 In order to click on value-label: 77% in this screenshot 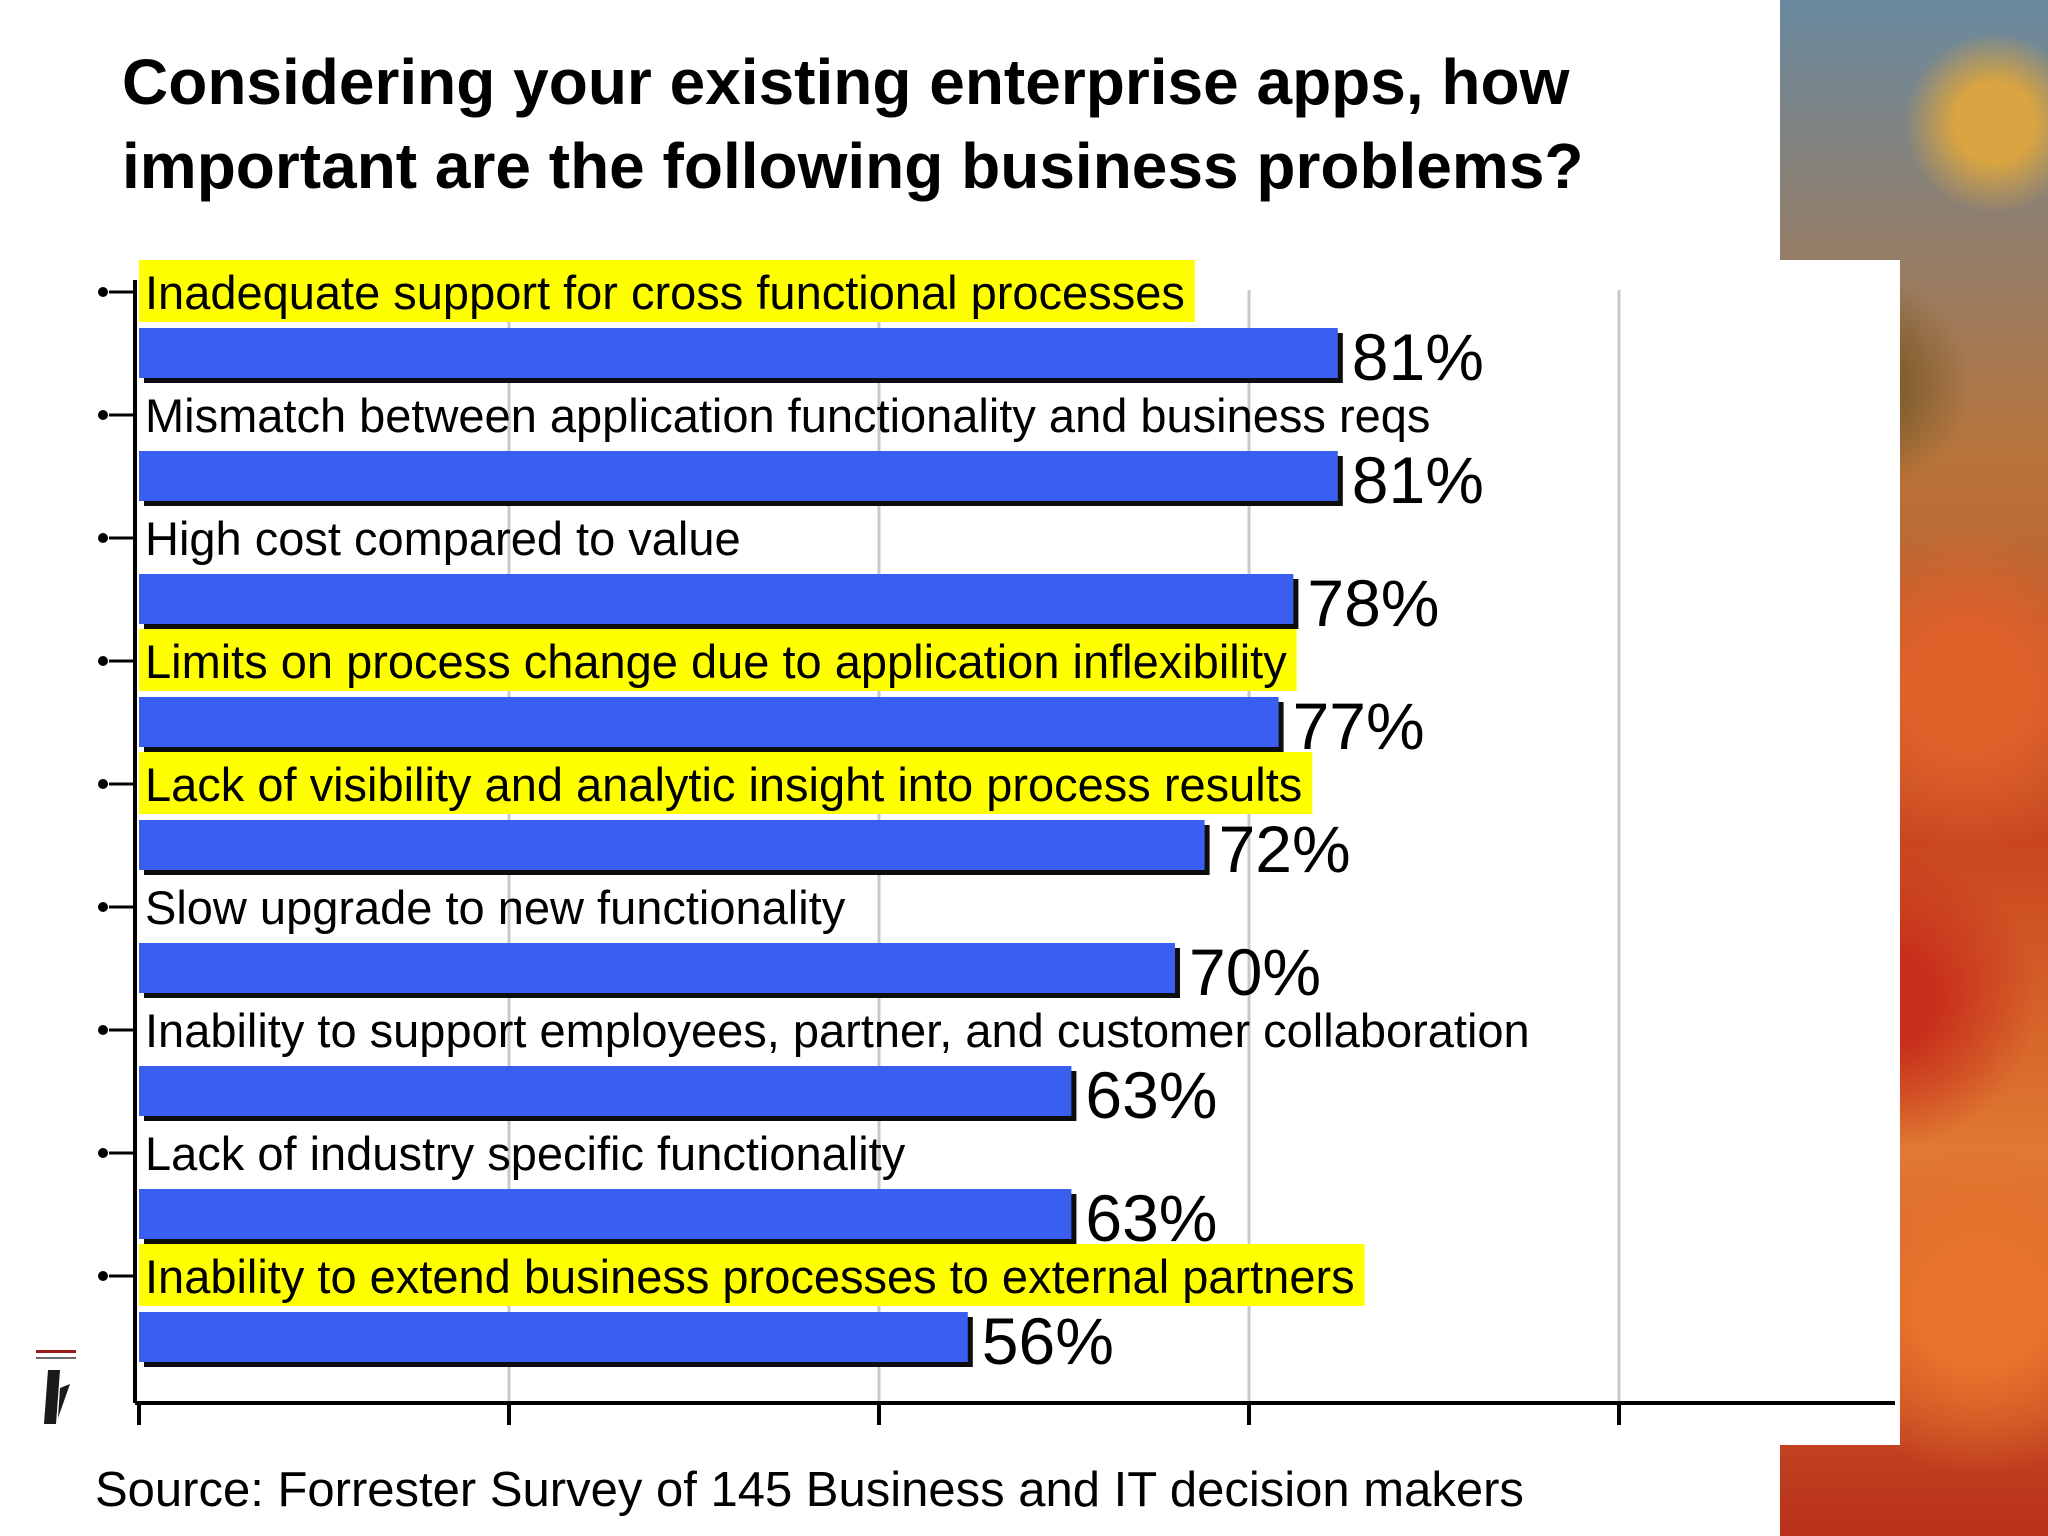, I will do `click(1359, 726)`.